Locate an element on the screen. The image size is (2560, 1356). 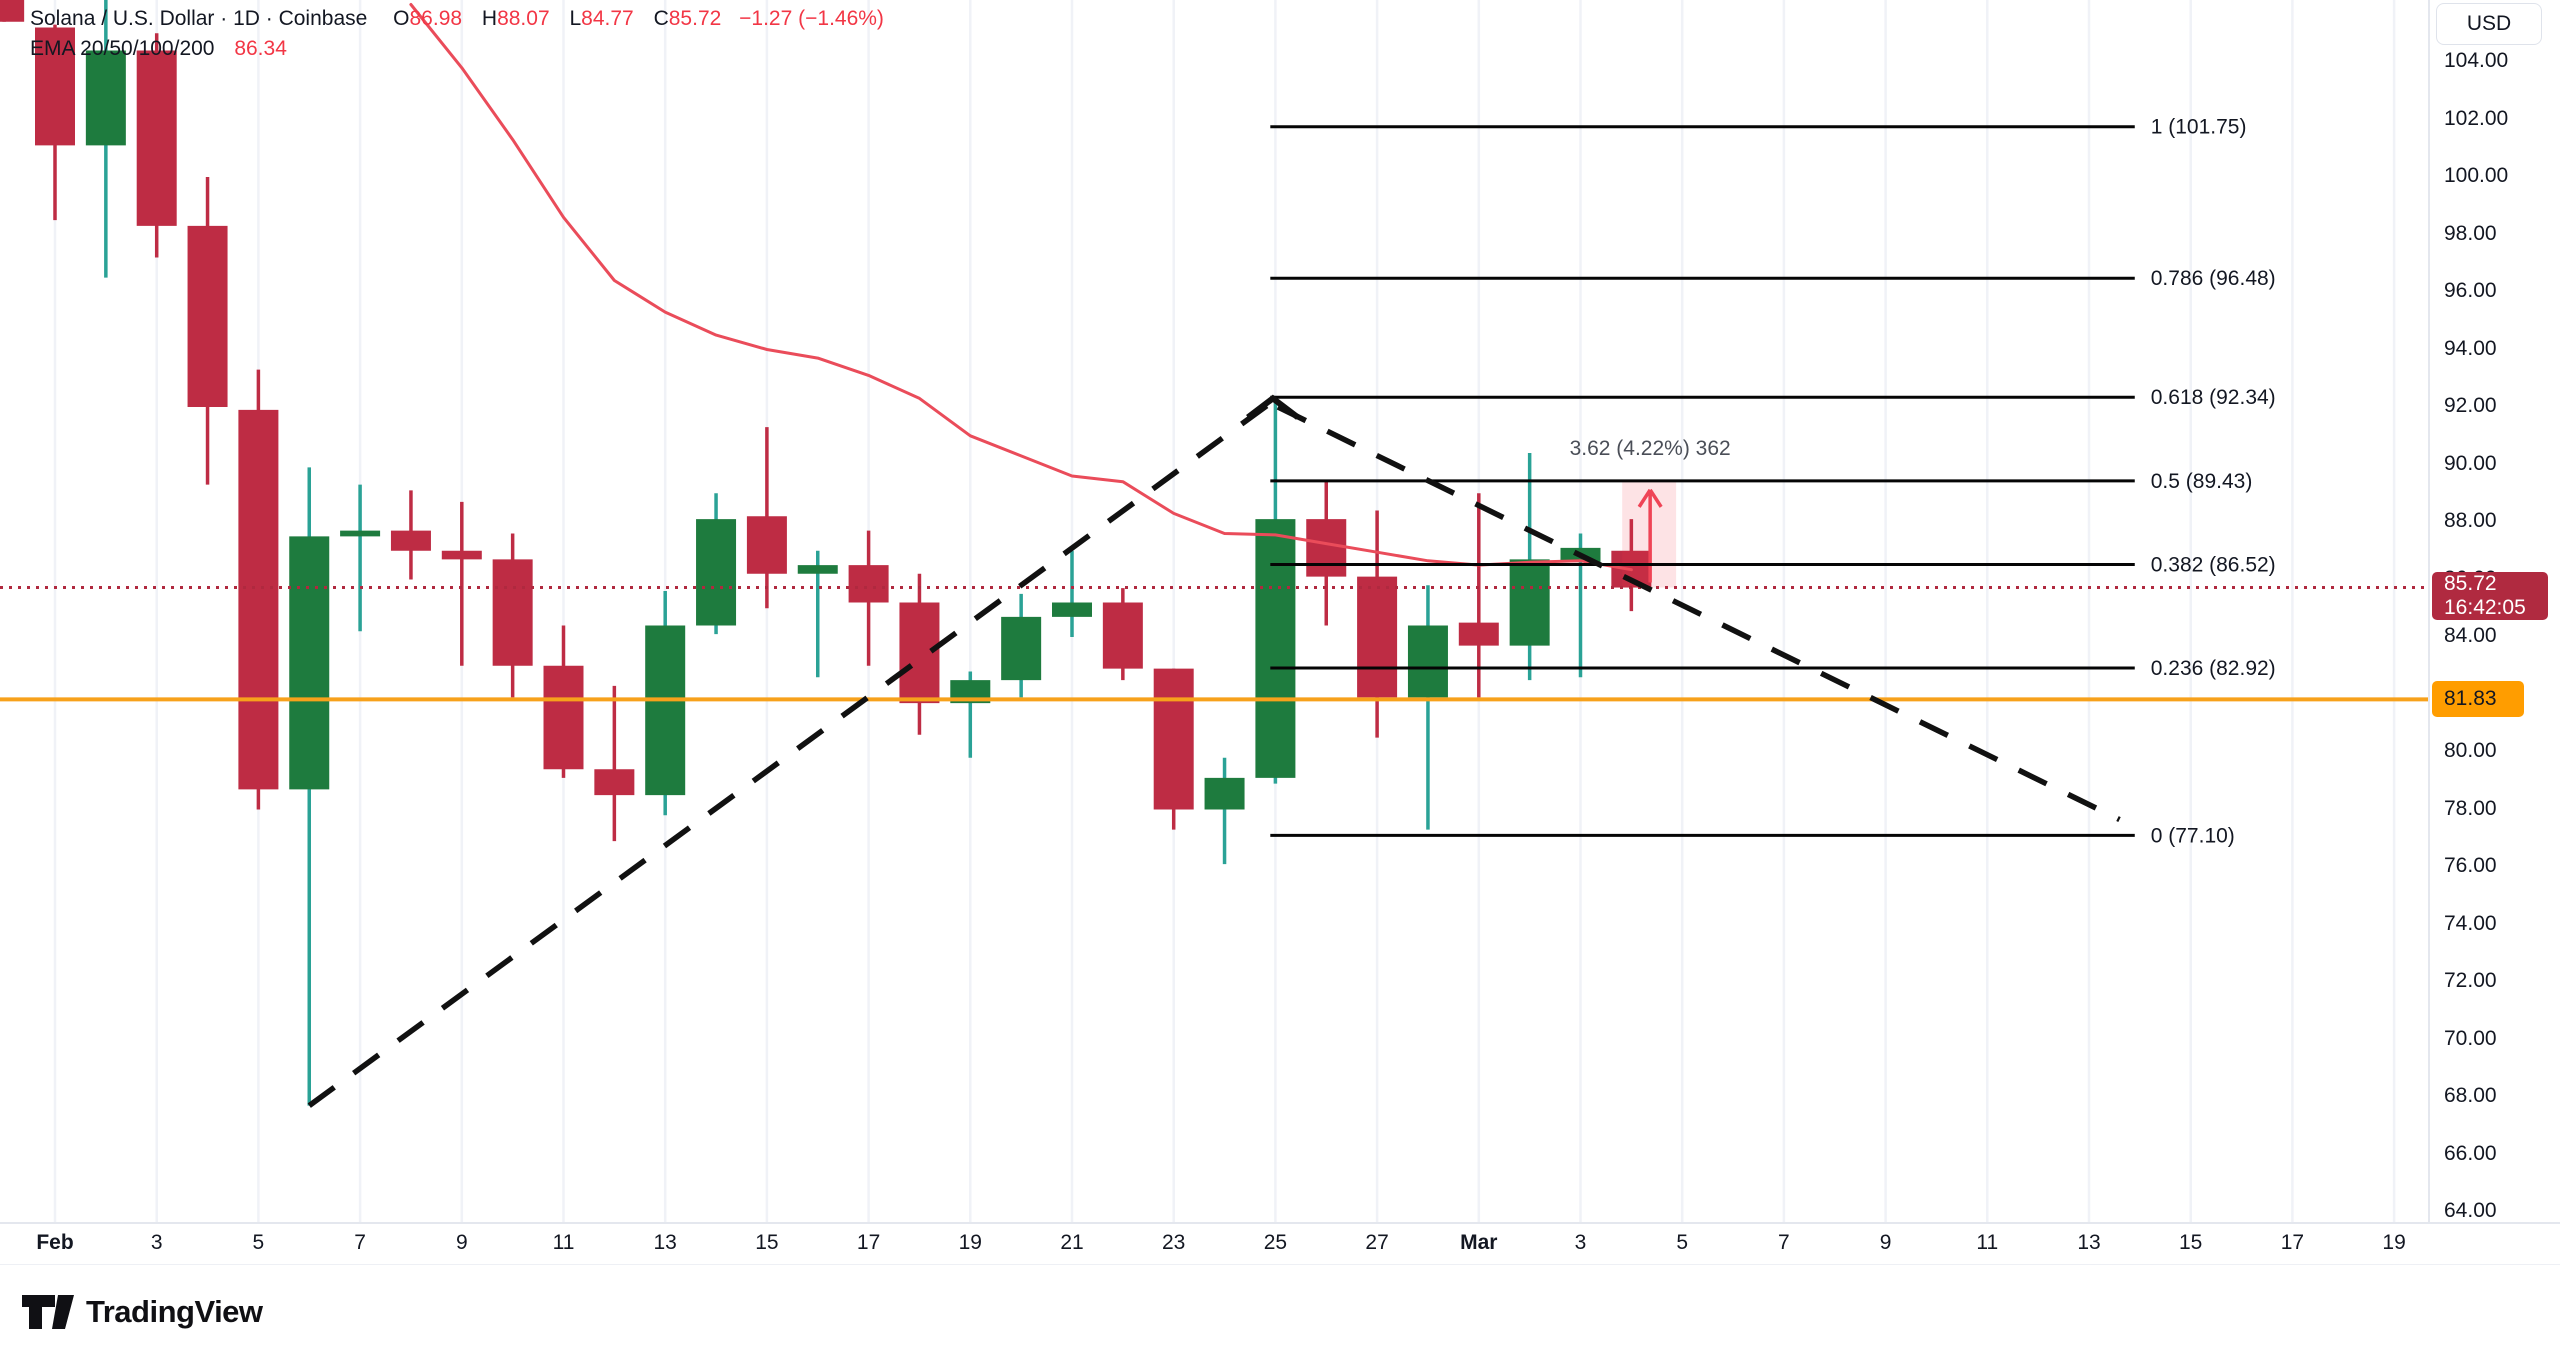
time-tick-label: 9 is located at coordinates (1885, 1242).